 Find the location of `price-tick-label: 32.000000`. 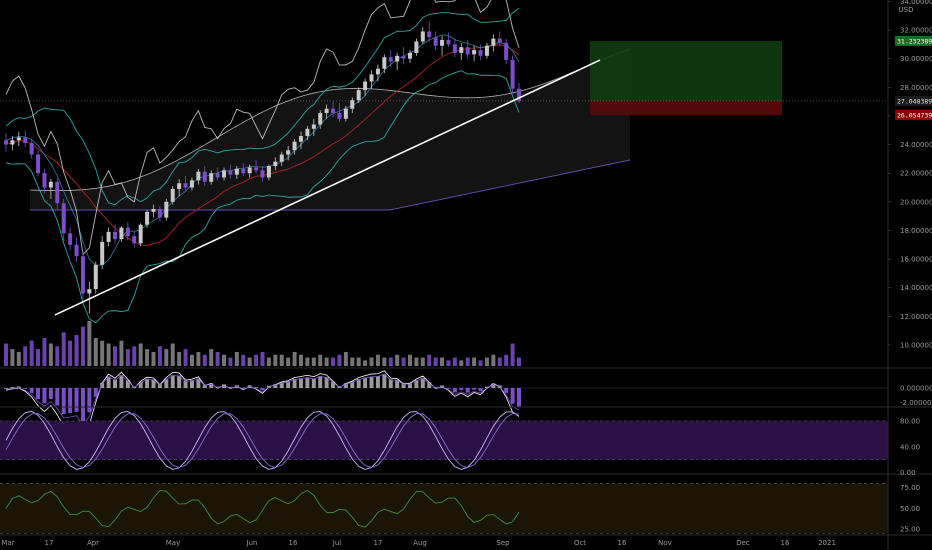

price-tick-label: 32.000000 is located at coordinates (916, 31).